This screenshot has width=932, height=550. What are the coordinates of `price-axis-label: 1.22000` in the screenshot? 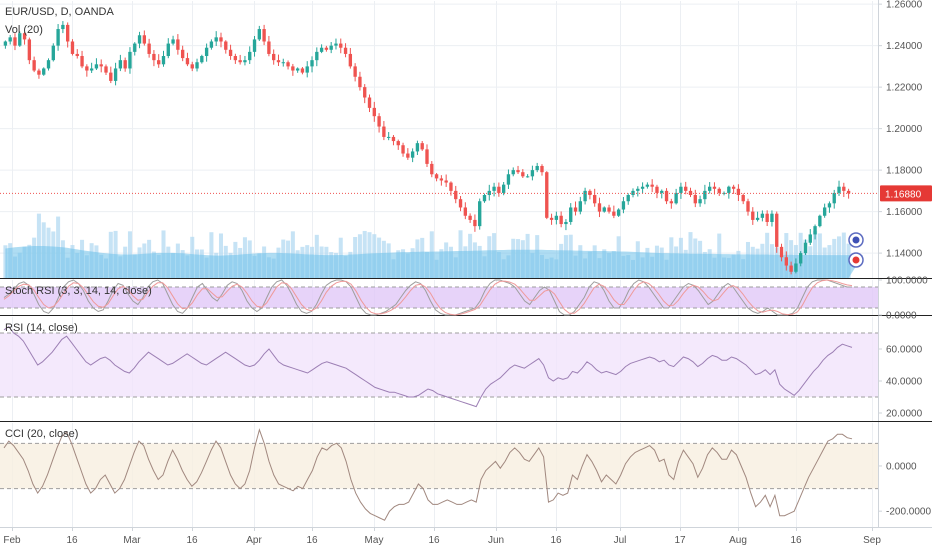 It's located at (904, 88).